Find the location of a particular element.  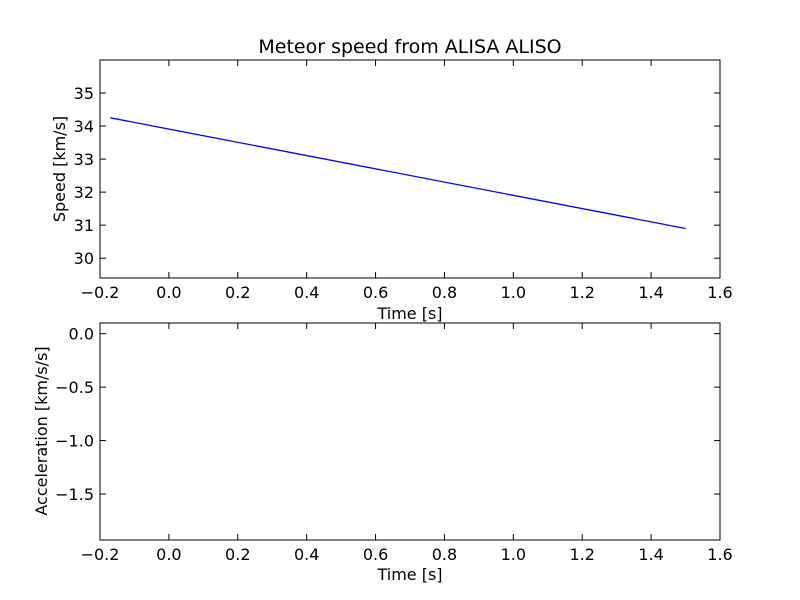

acceleration-y-tick-label: −1.5 is located at coordinates (74, 494).